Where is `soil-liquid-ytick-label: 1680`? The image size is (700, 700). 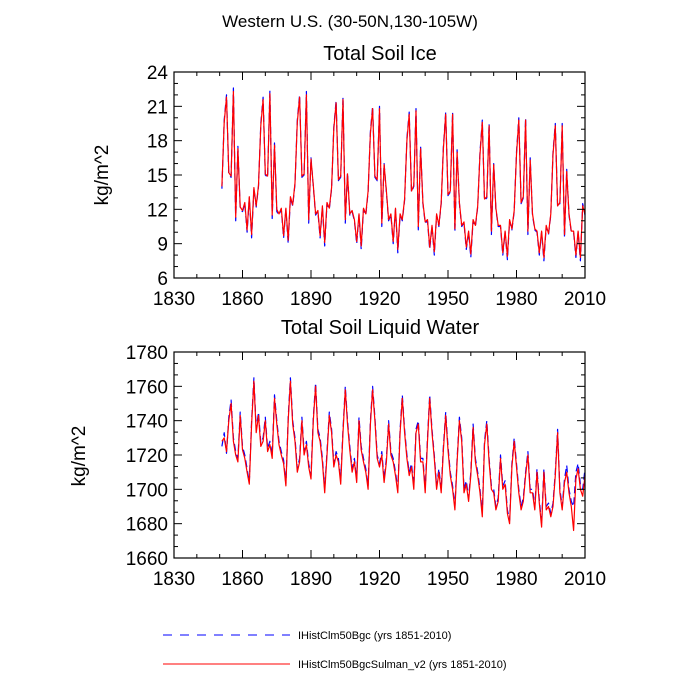
soil-liquid-ytick-label: 1680 is located at coordinates (147, 525).